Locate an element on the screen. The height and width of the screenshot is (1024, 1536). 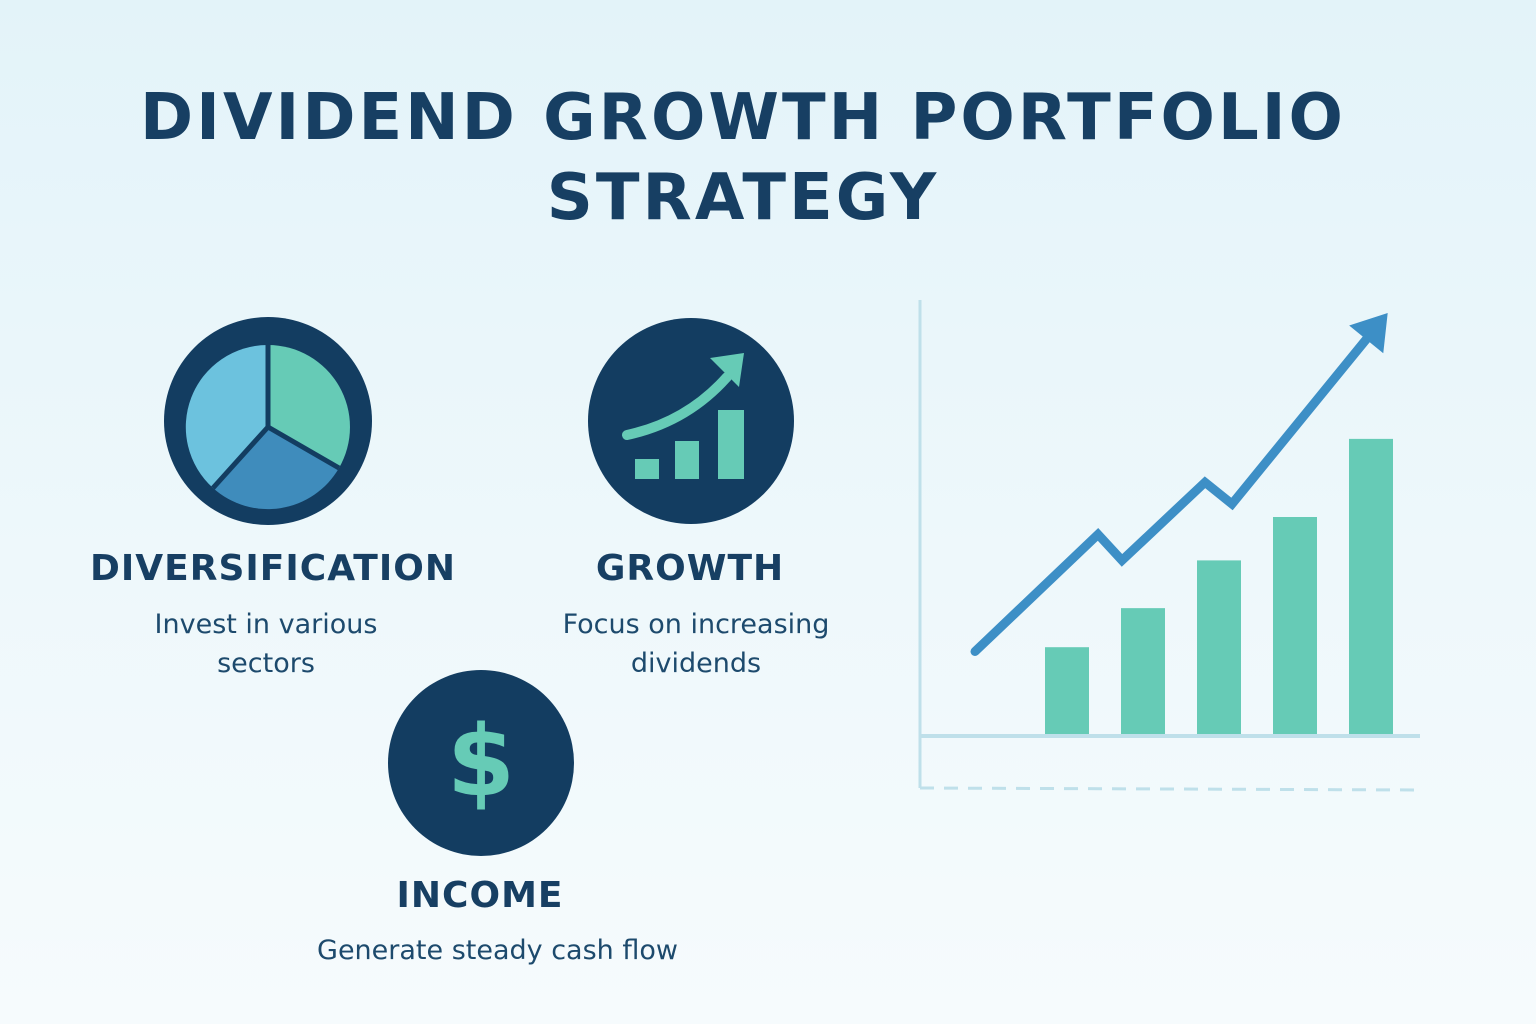
pie-chart-icon is located at coordinates (268, 421).